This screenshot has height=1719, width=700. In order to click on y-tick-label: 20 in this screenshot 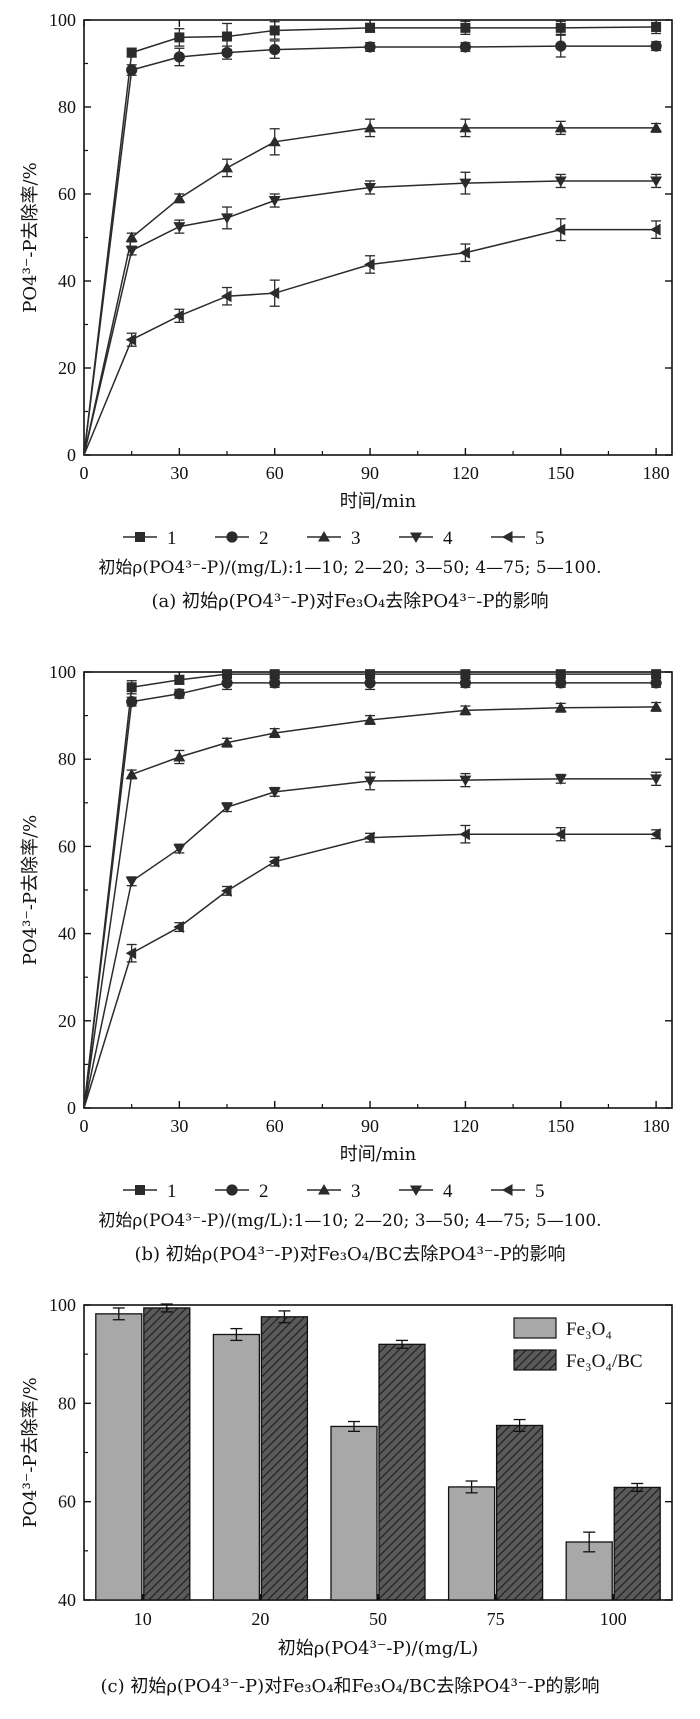, I will do `click(67, 368)`.